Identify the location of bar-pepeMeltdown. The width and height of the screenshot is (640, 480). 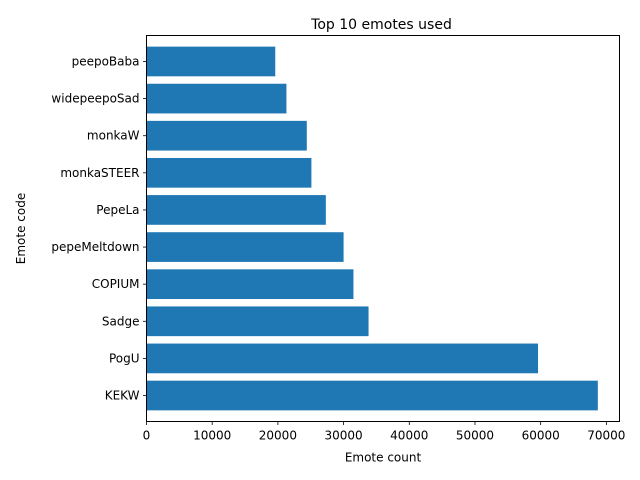
(245, 247).